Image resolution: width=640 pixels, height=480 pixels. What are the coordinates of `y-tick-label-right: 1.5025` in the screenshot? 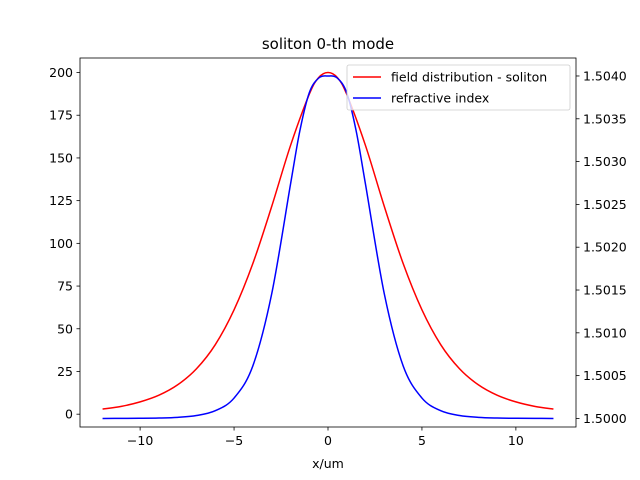 It's located at (605, 204).